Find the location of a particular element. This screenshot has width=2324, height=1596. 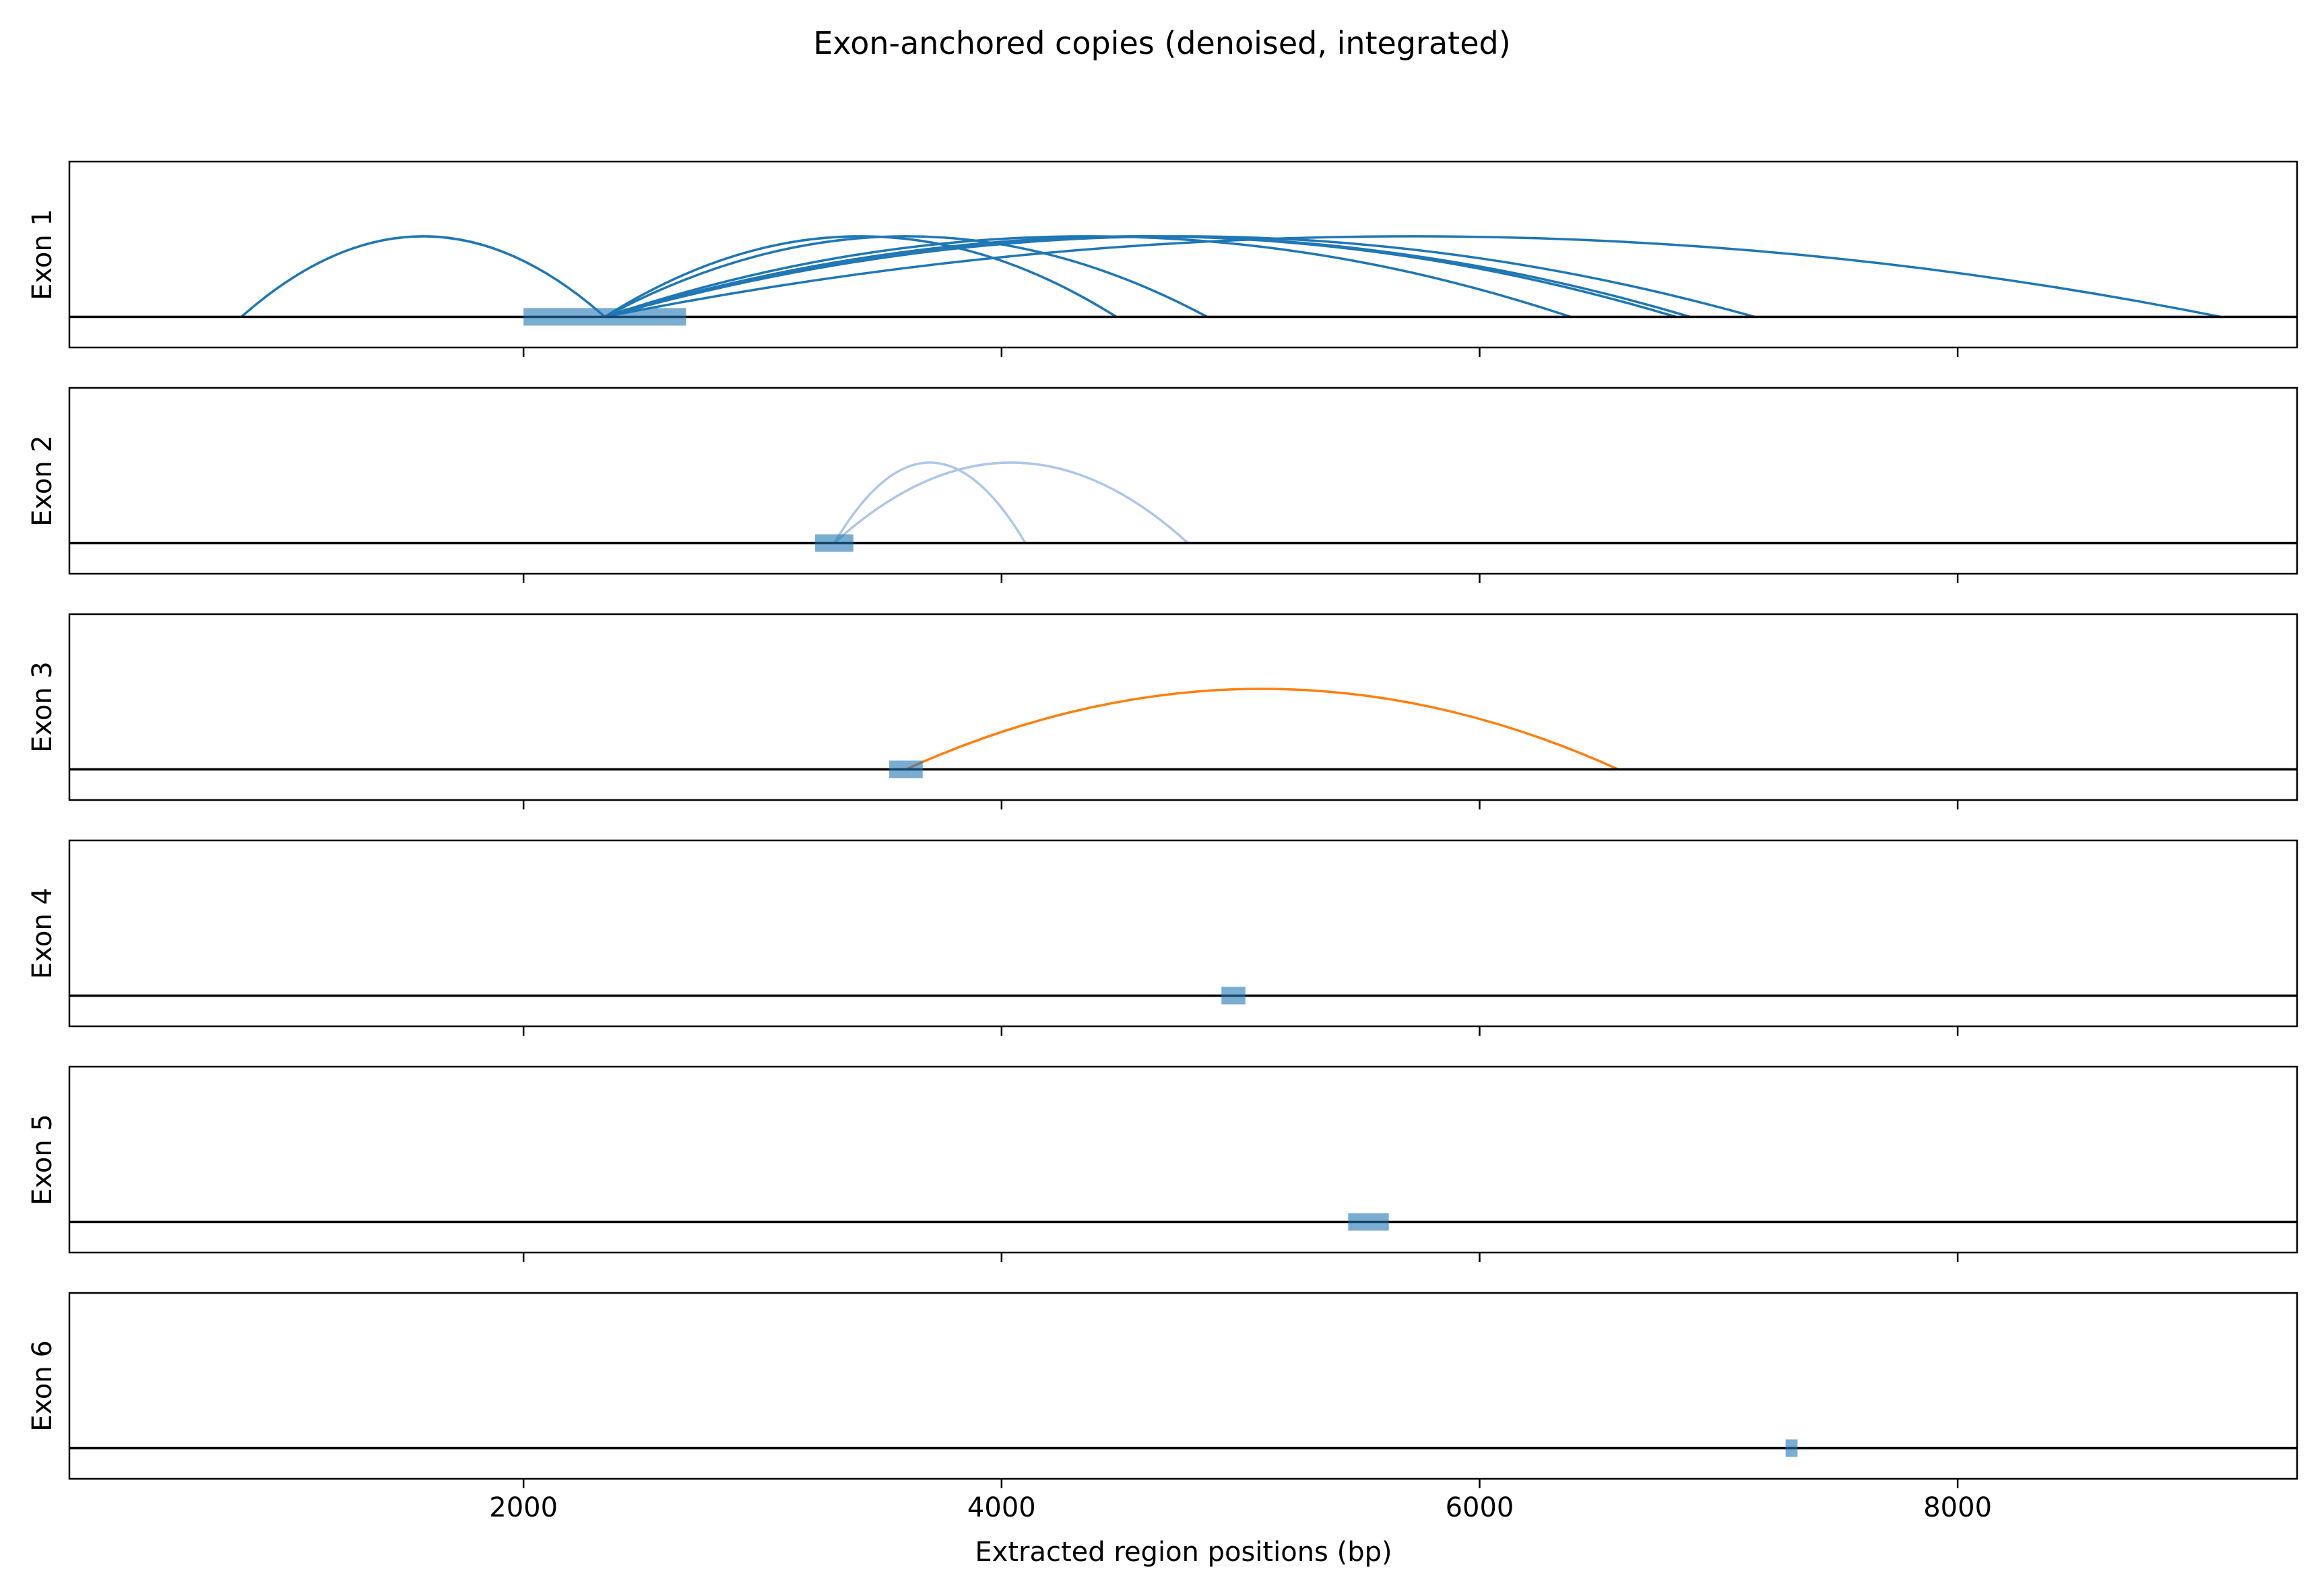

x-tick-label: 8000 is located at coordinates (1957, 1507).